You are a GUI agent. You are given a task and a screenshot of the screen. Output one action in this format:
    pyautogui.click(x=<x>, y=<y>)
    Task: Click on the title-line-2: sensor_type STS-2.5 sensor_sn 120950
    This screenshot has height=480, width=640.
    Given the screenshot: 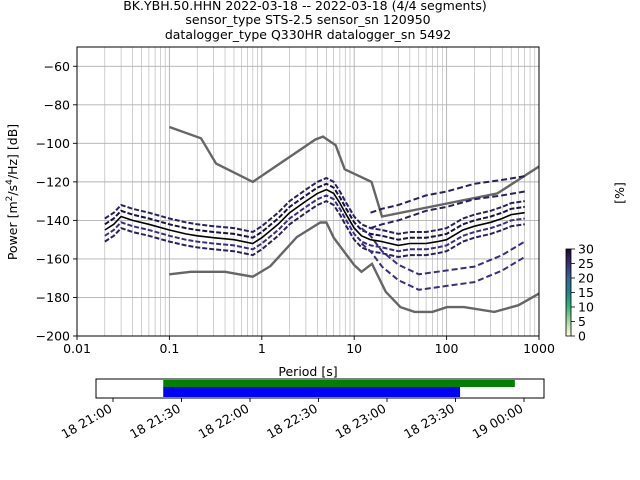 What is the action you would take?
    pyautogui.click(x=307, y=19)
    